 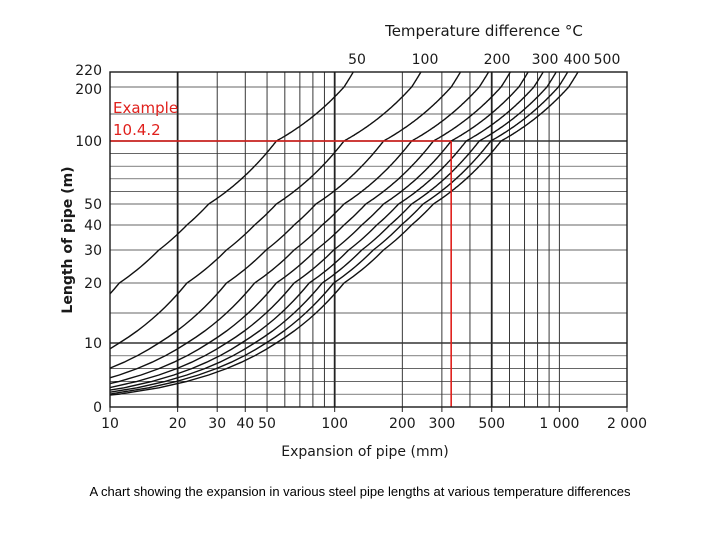 I want to click on y-axis-label: Length of pipe (m), so click(x=68, y=239).